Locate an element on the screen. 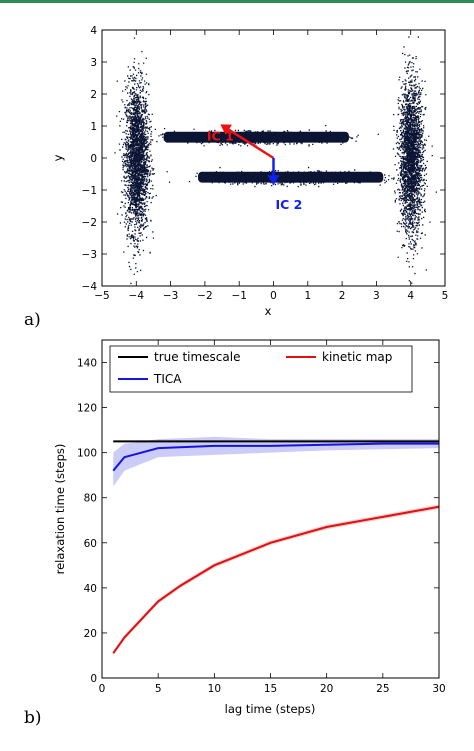  x-tick-label: 20 is located at coordinates (326, 689).